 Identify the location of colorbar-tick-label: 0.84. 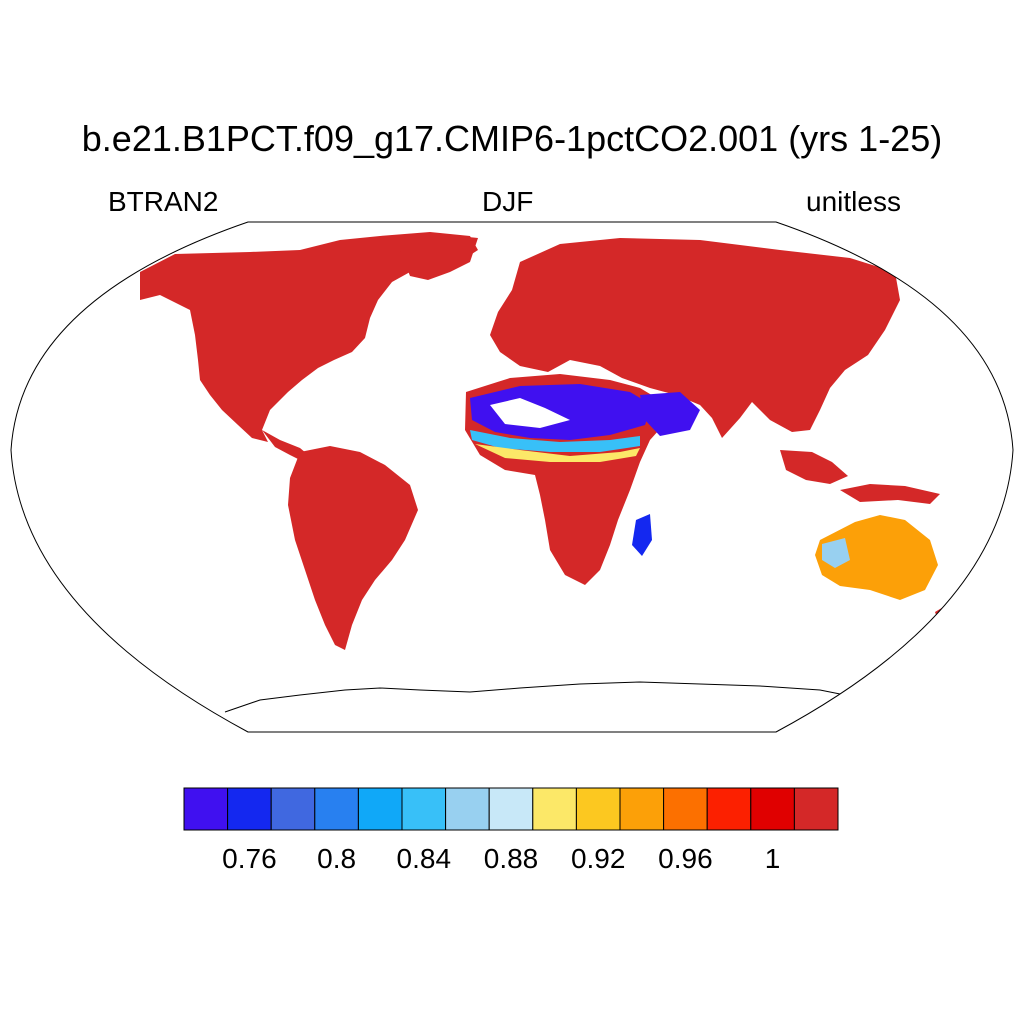
(424, 858).